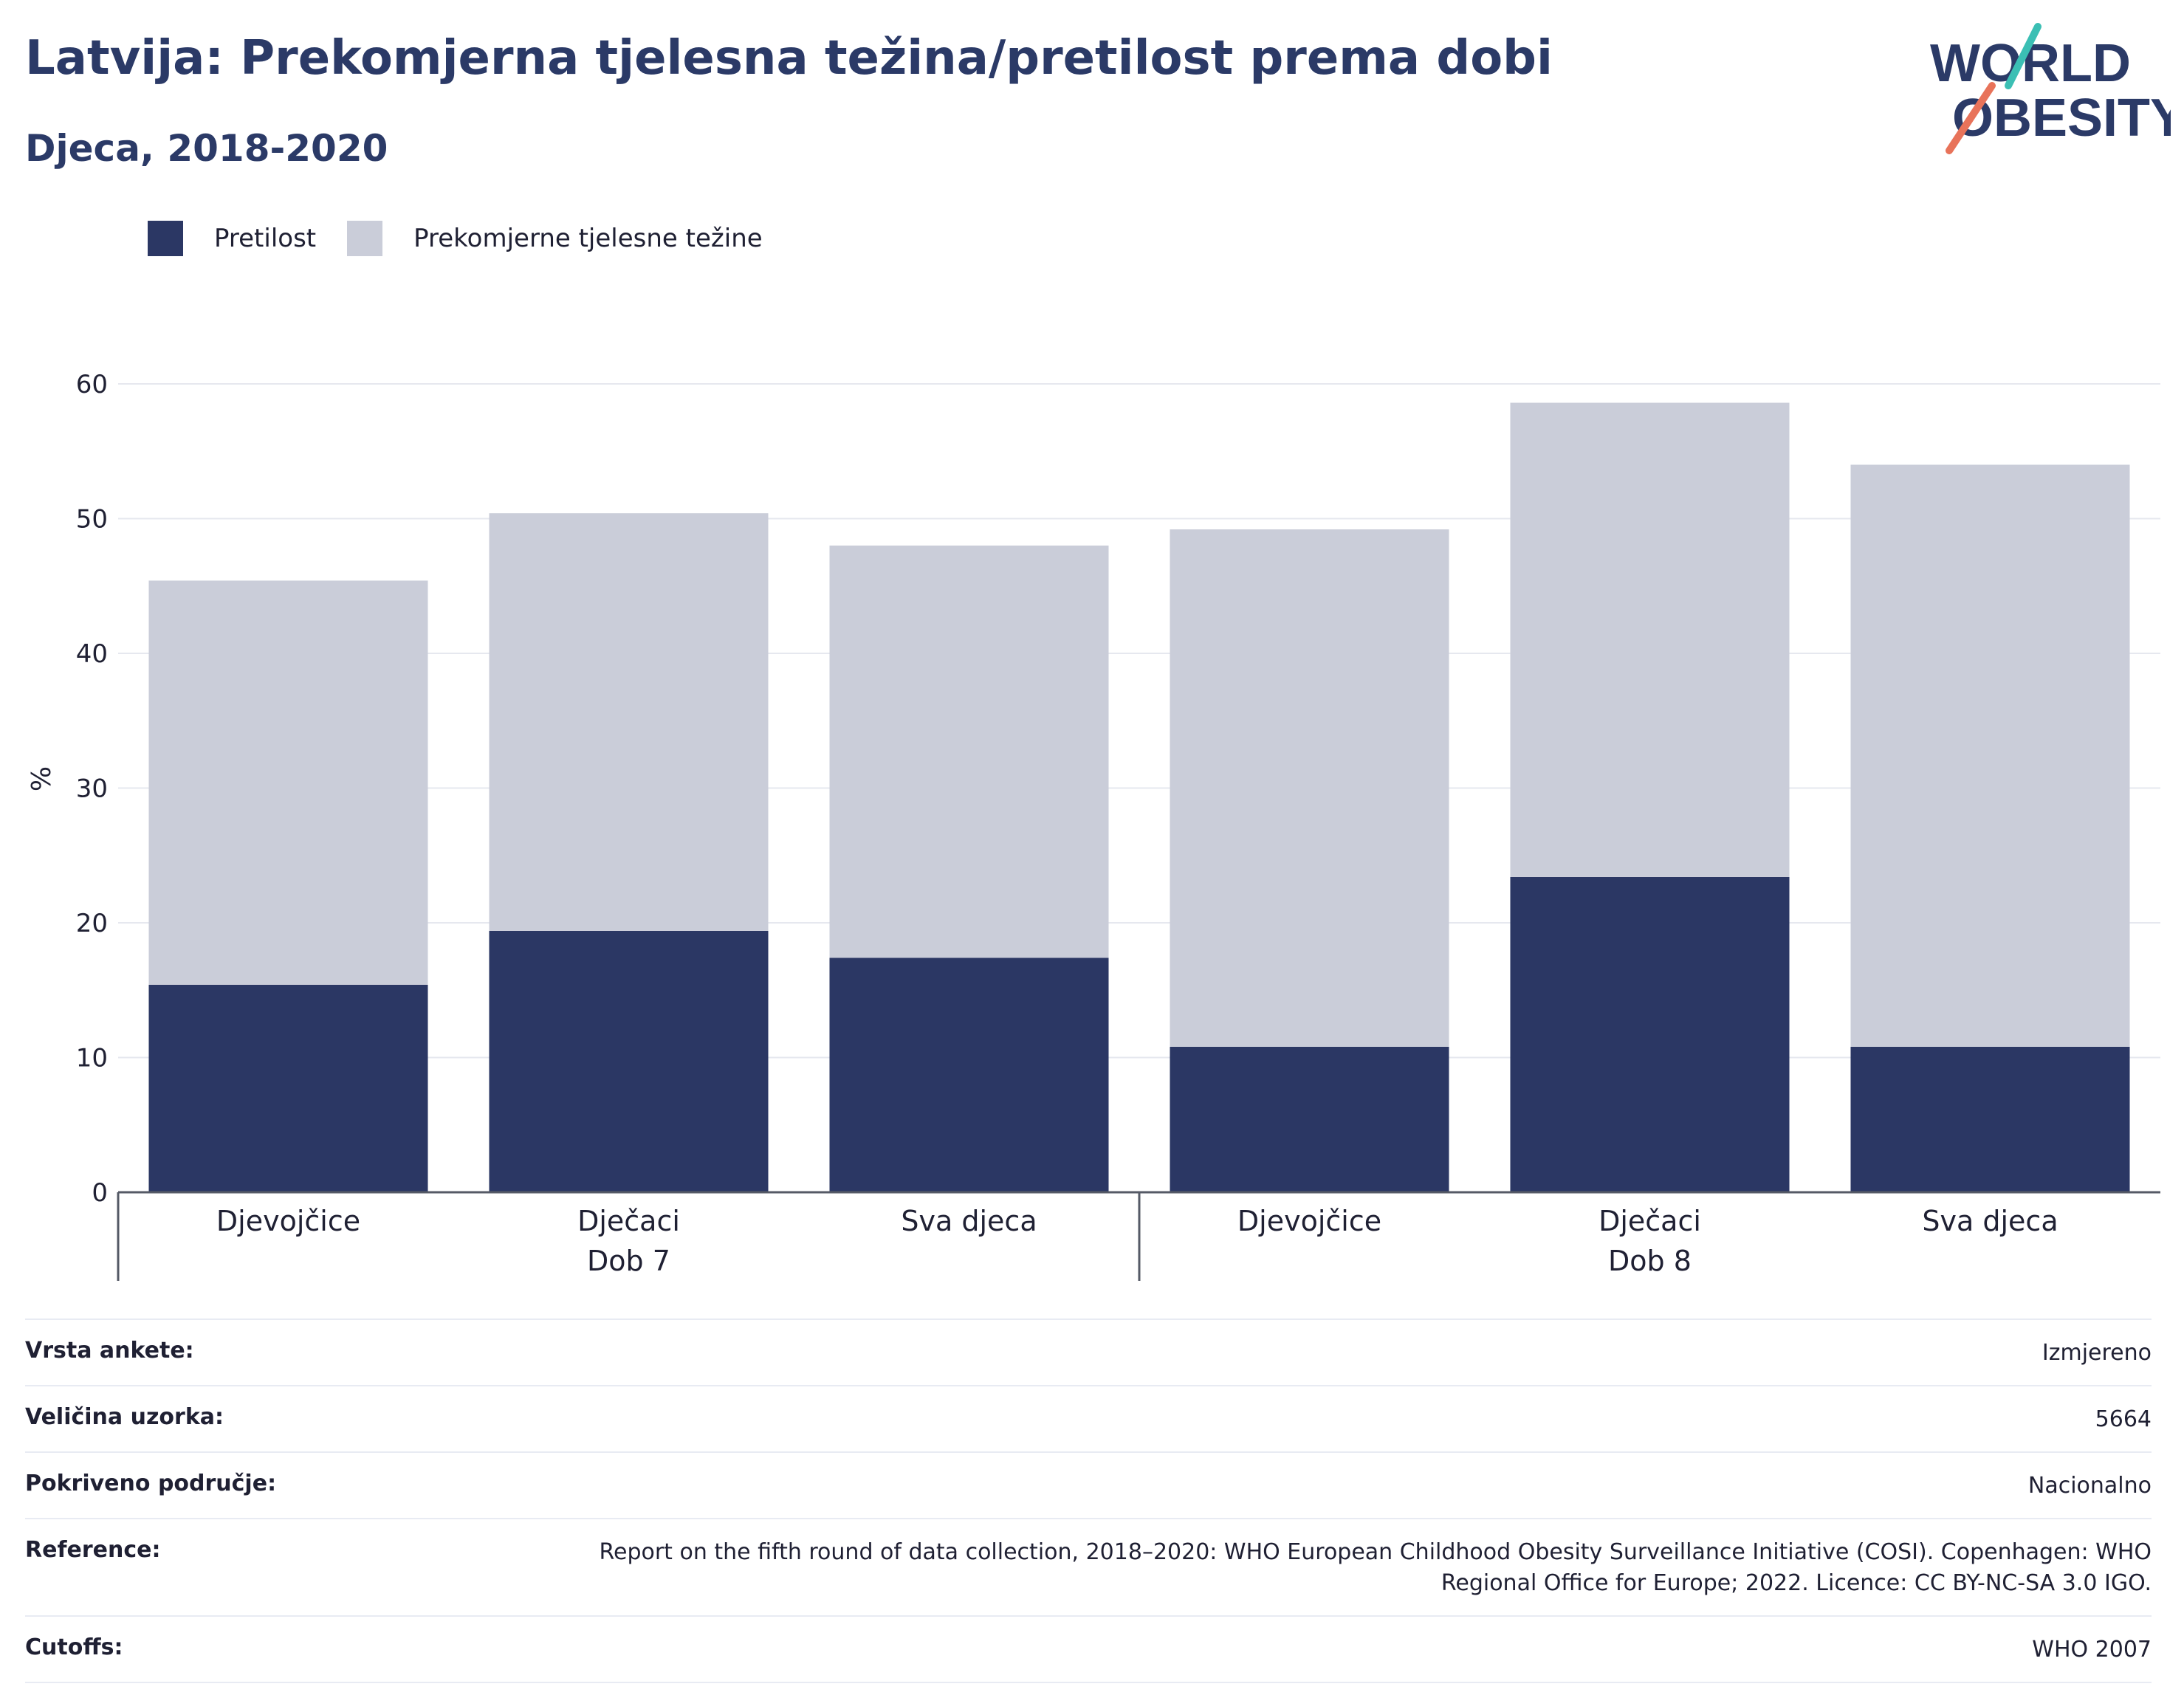  What do you see at coordinates (2050, 88) in the screenshot?
I see `world-obesity-logo: WORLD OBESITY` at bounding box center [2050, 88].